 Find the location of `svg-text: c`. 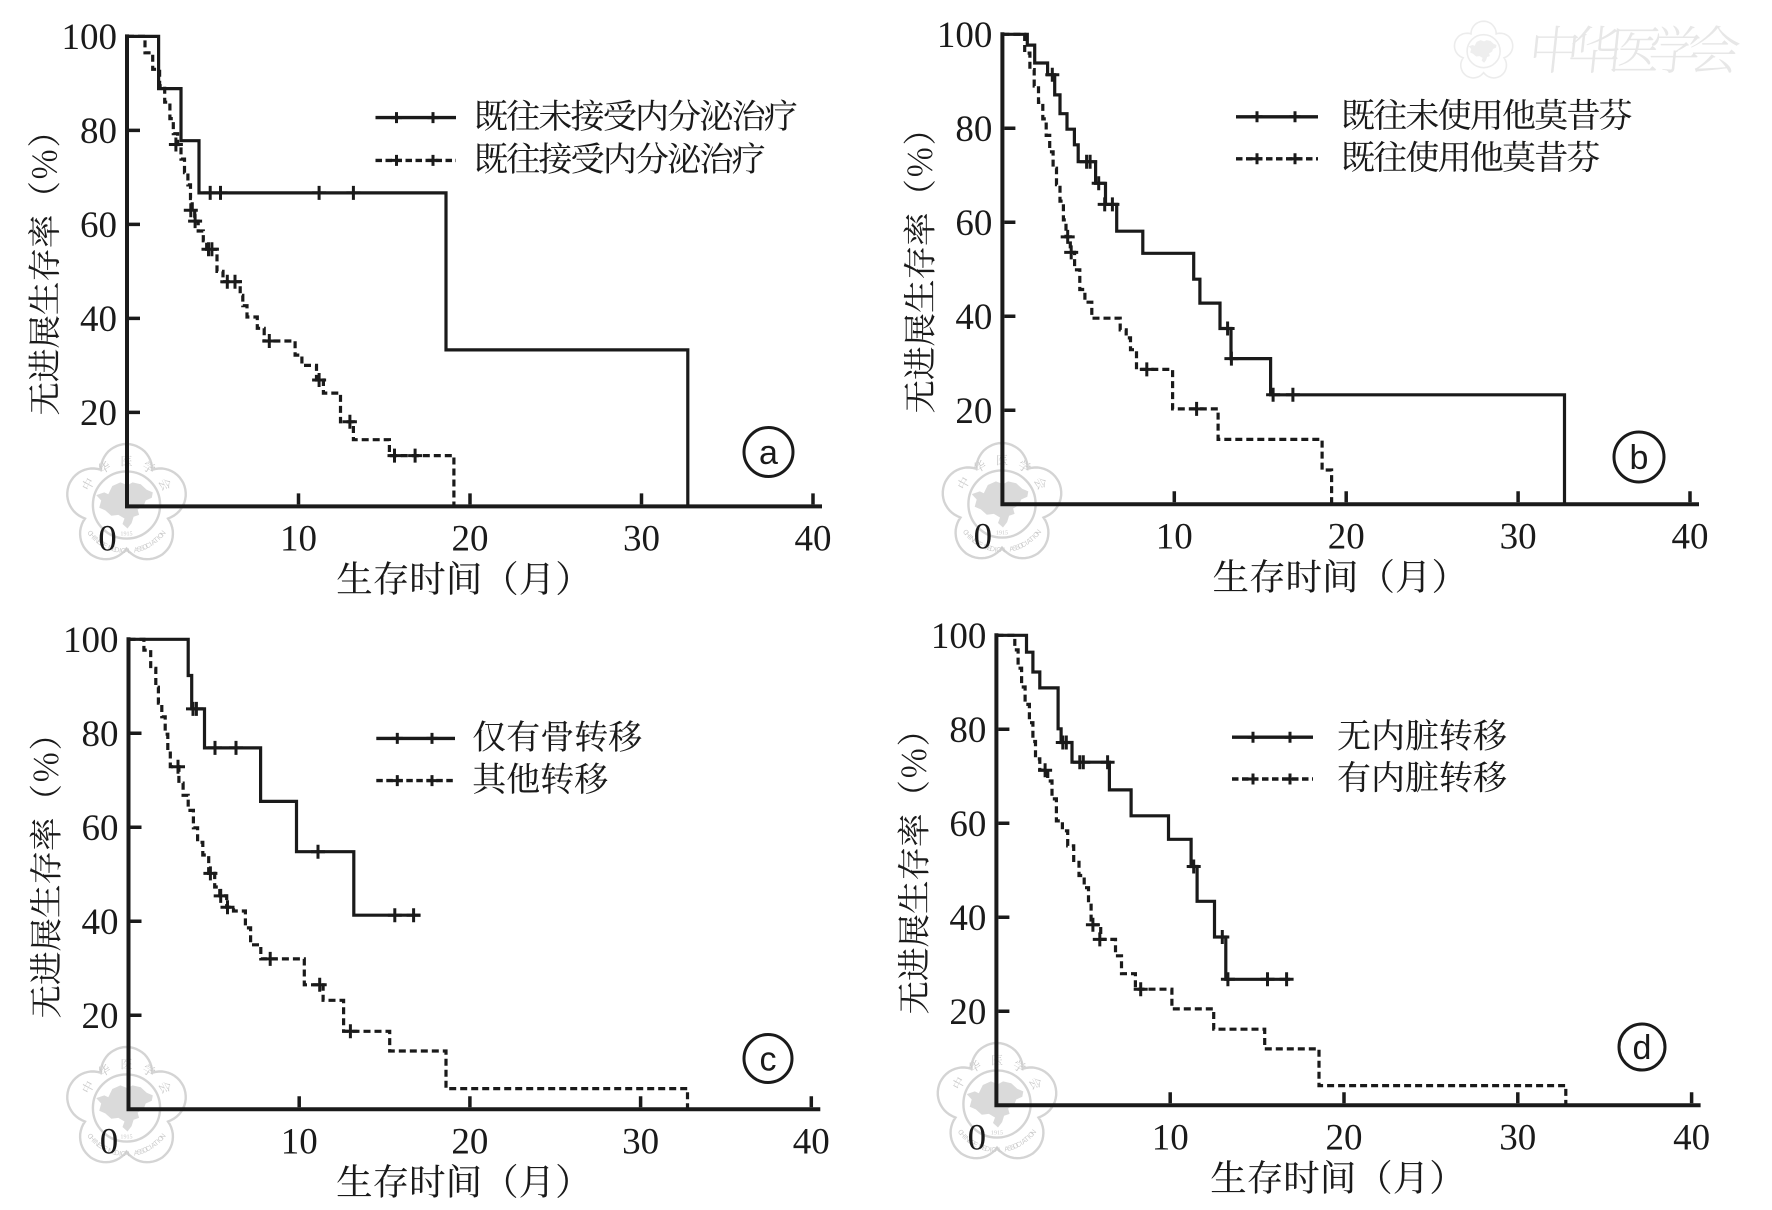

svg-text: c is located at coordinates (768, 1060).